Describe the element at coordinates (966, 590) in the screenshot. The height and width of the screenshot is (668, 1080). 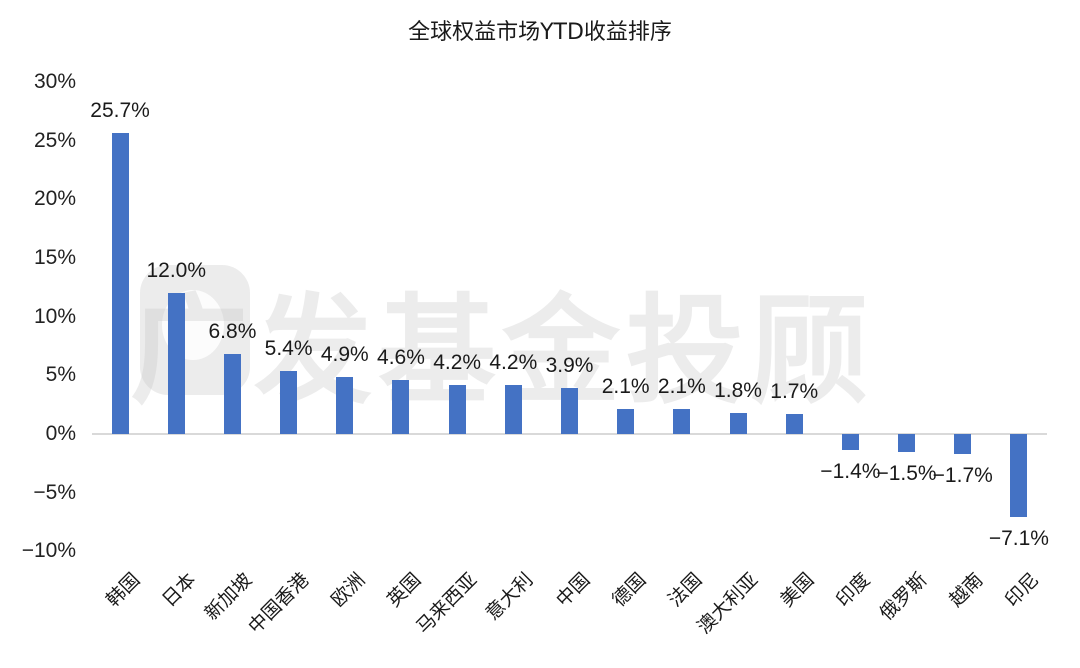
I see `x-tick-label: 越南` at that location.